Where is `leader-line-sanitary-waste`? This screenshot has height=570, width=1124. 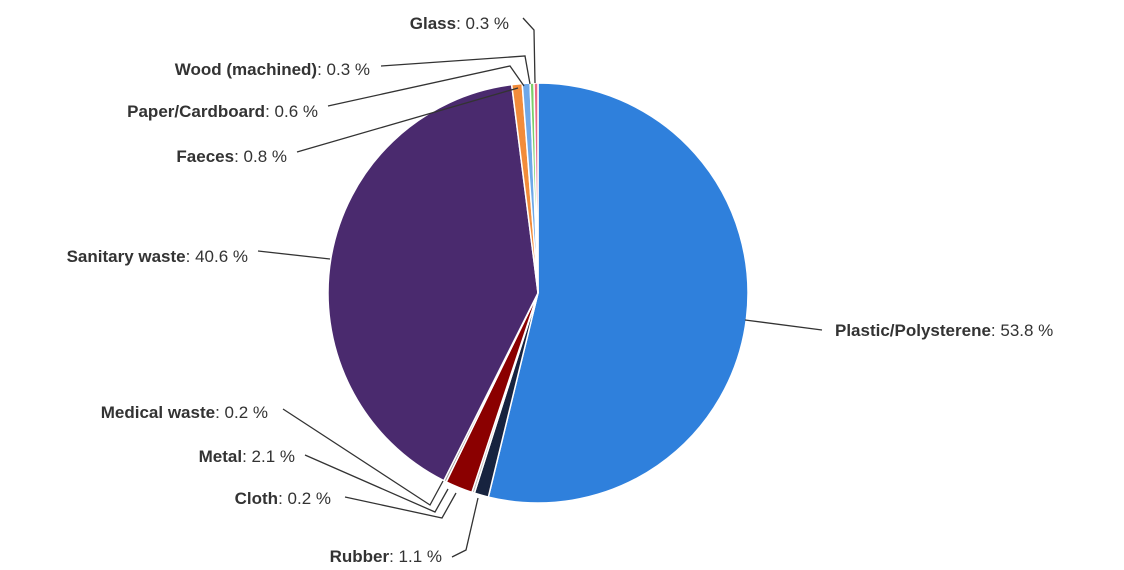
leader-line-sanitary-waste is located at coordinates (294, 255).